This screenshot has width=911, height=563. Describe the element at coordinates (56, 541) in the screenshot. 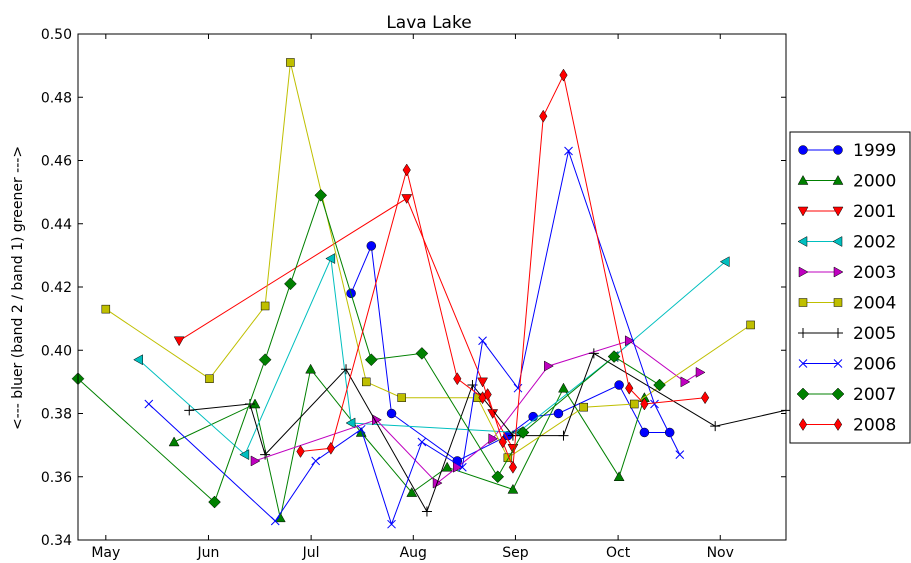

I see `y-tick-label: 0.34` at that location.